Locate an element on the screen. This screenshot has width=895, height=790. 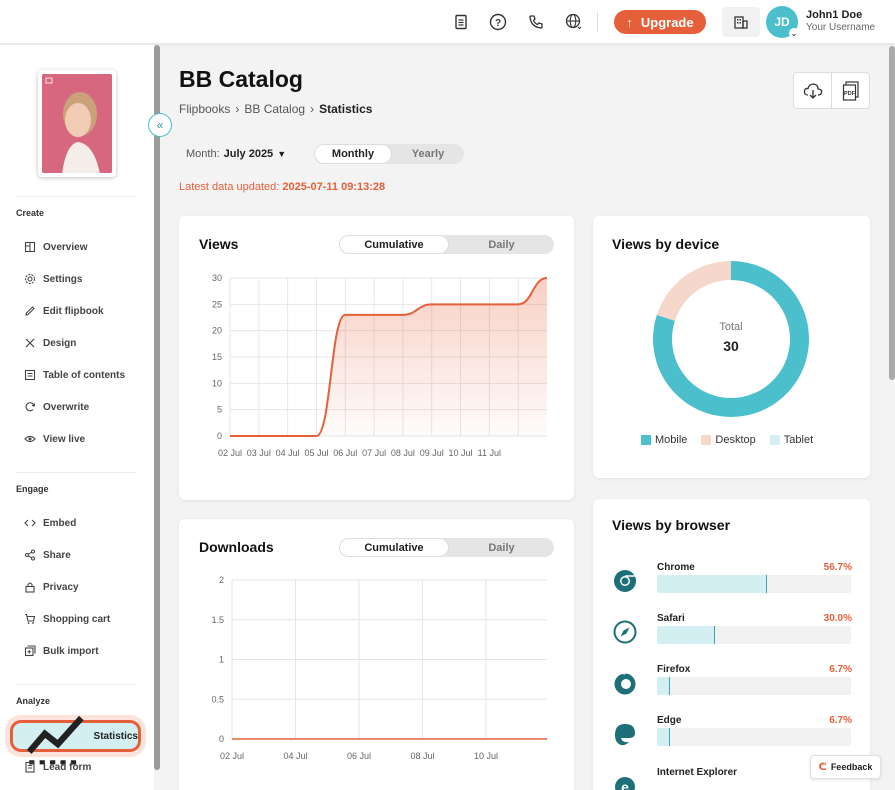
last-updated: Latest data updated: 2025-07-11 09:13:28 is located at coordinates (282, 187).